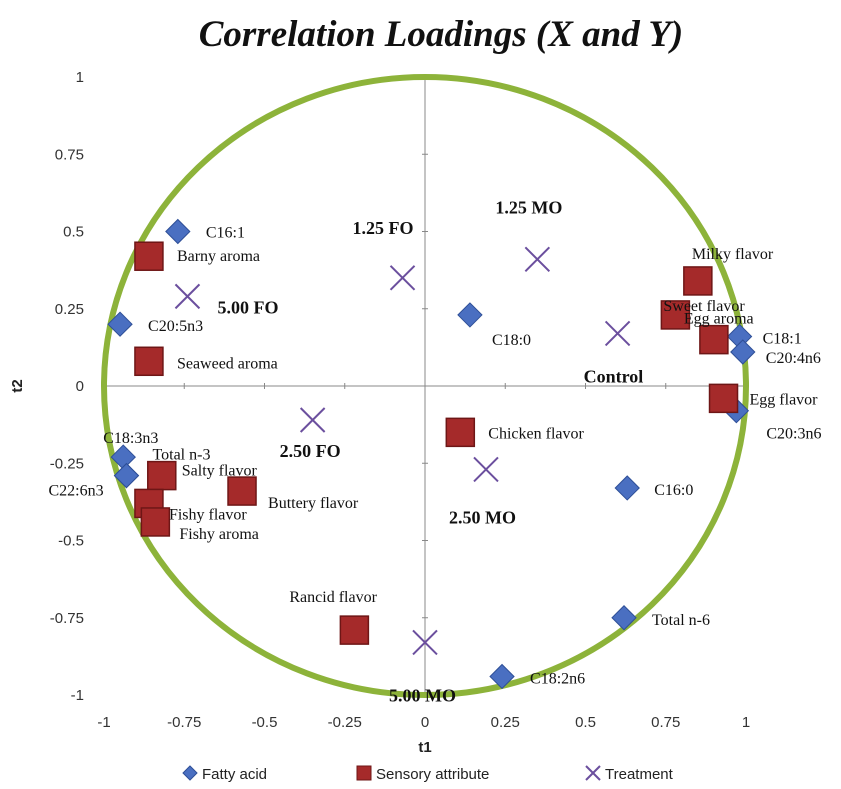  I want to click on fatty-acid-point-c20-3n6-label: C20:3n6, so click(793, 434).